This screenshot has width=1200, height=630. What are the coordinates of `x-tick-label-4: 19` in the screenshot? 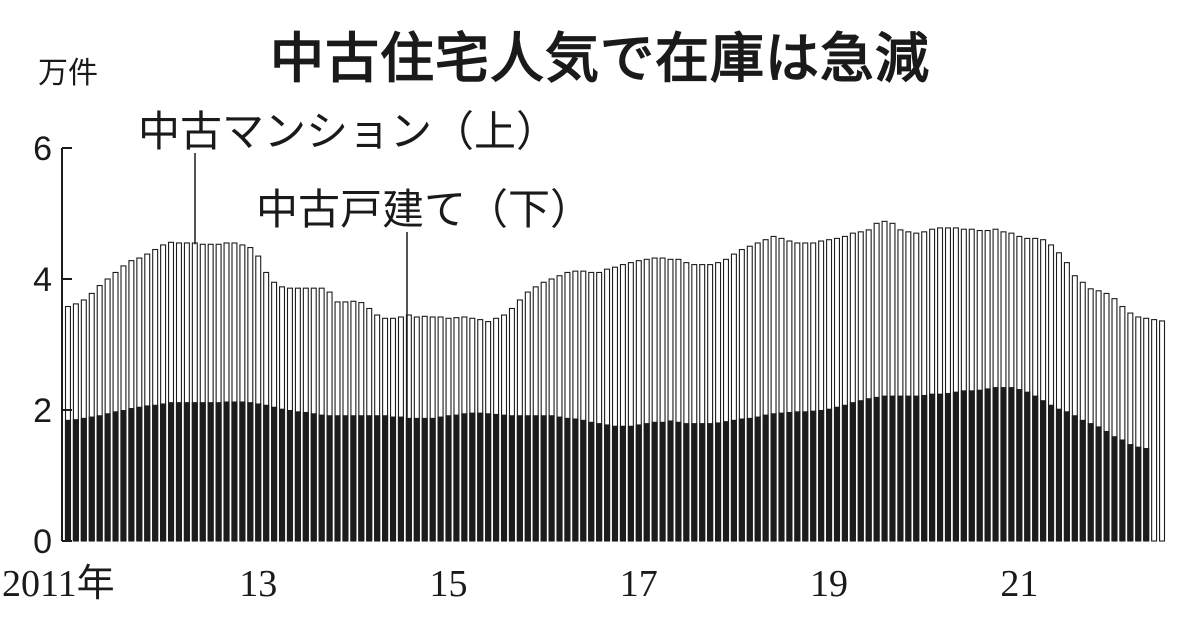 It's located at (829, 584).